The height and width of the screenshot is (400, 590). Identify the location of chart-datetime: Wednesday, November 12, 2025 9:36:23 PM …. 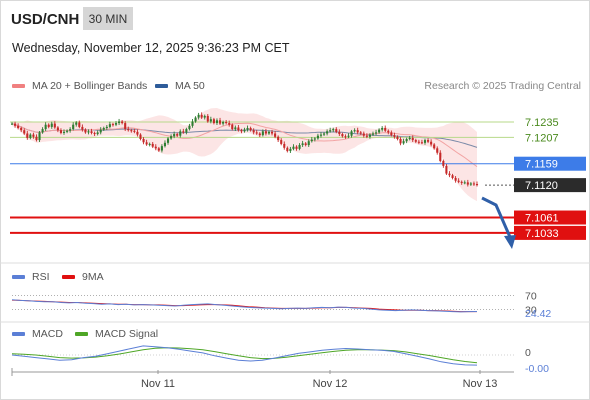
(151, 48).